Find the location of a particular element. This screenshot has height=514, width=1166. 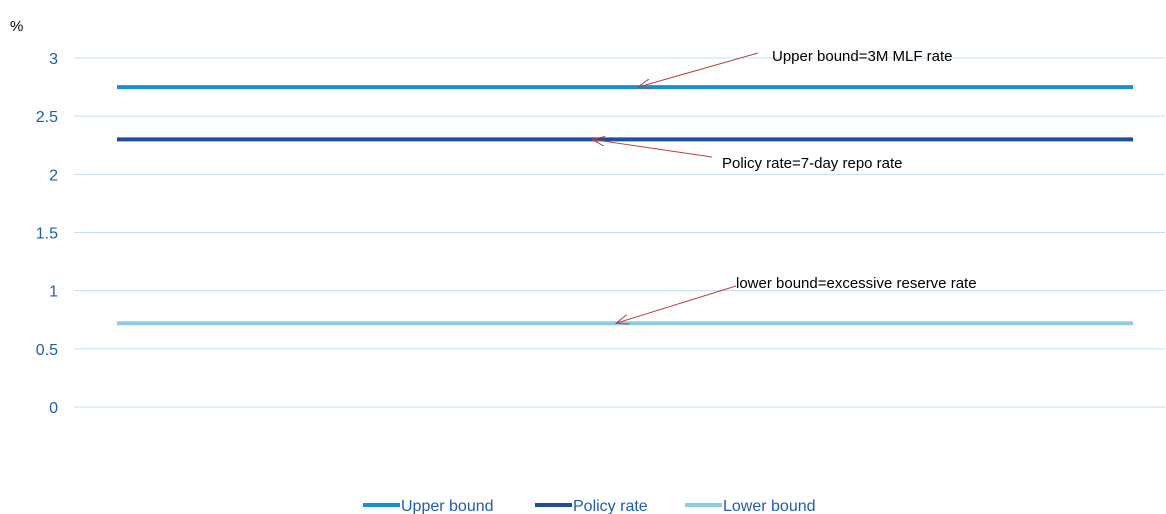

y-tick-label: 1 is located at coordinates (53, 292).